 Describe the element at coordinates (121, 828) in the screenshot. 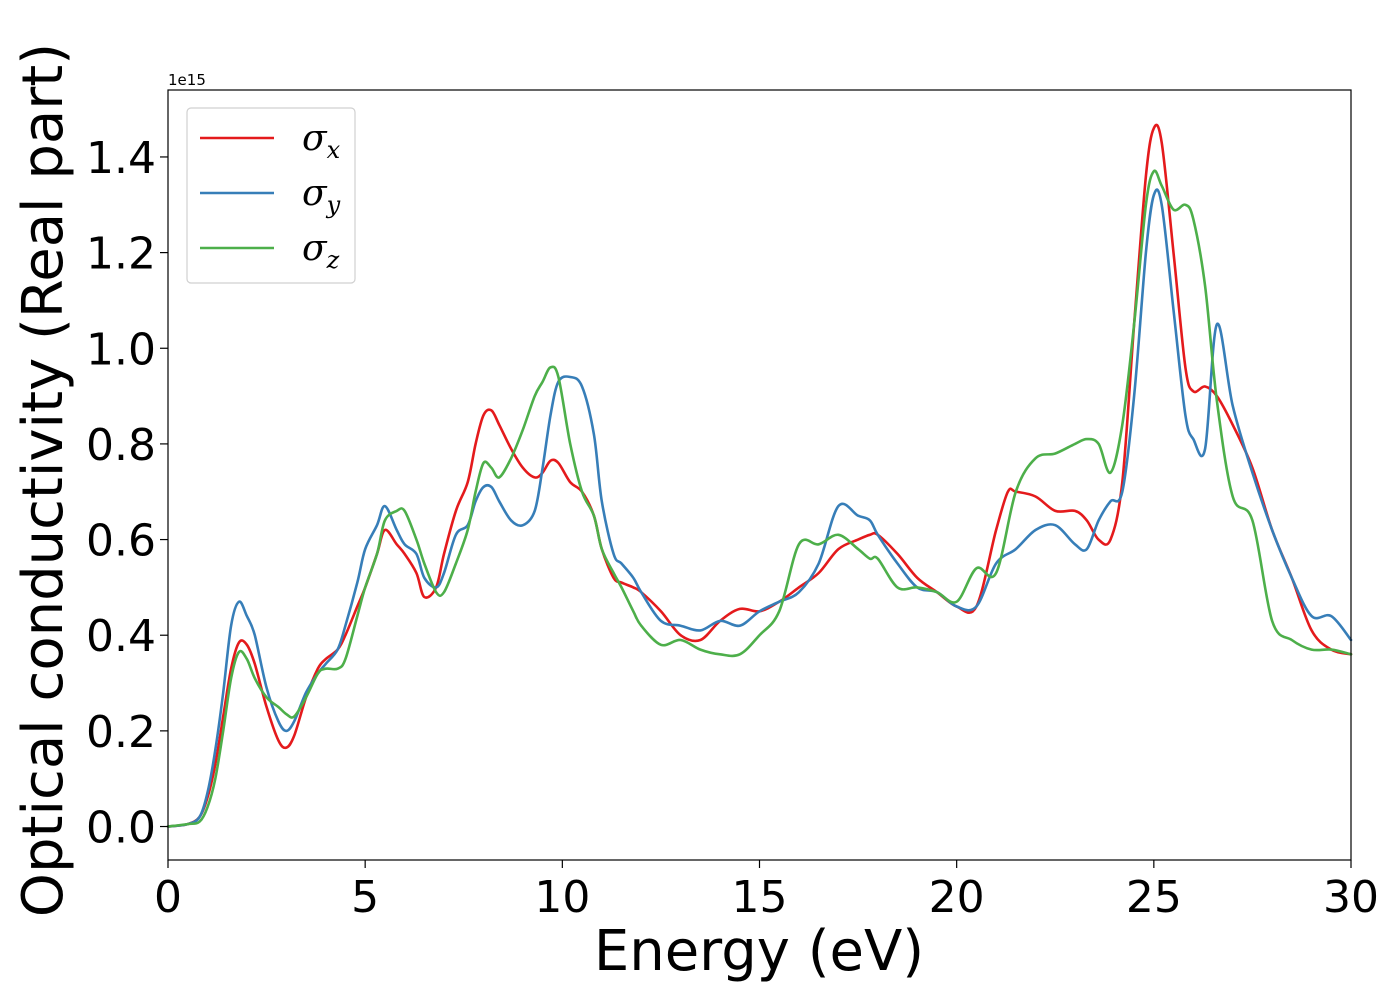

I see `y-tick-label: 0.0` at that location.